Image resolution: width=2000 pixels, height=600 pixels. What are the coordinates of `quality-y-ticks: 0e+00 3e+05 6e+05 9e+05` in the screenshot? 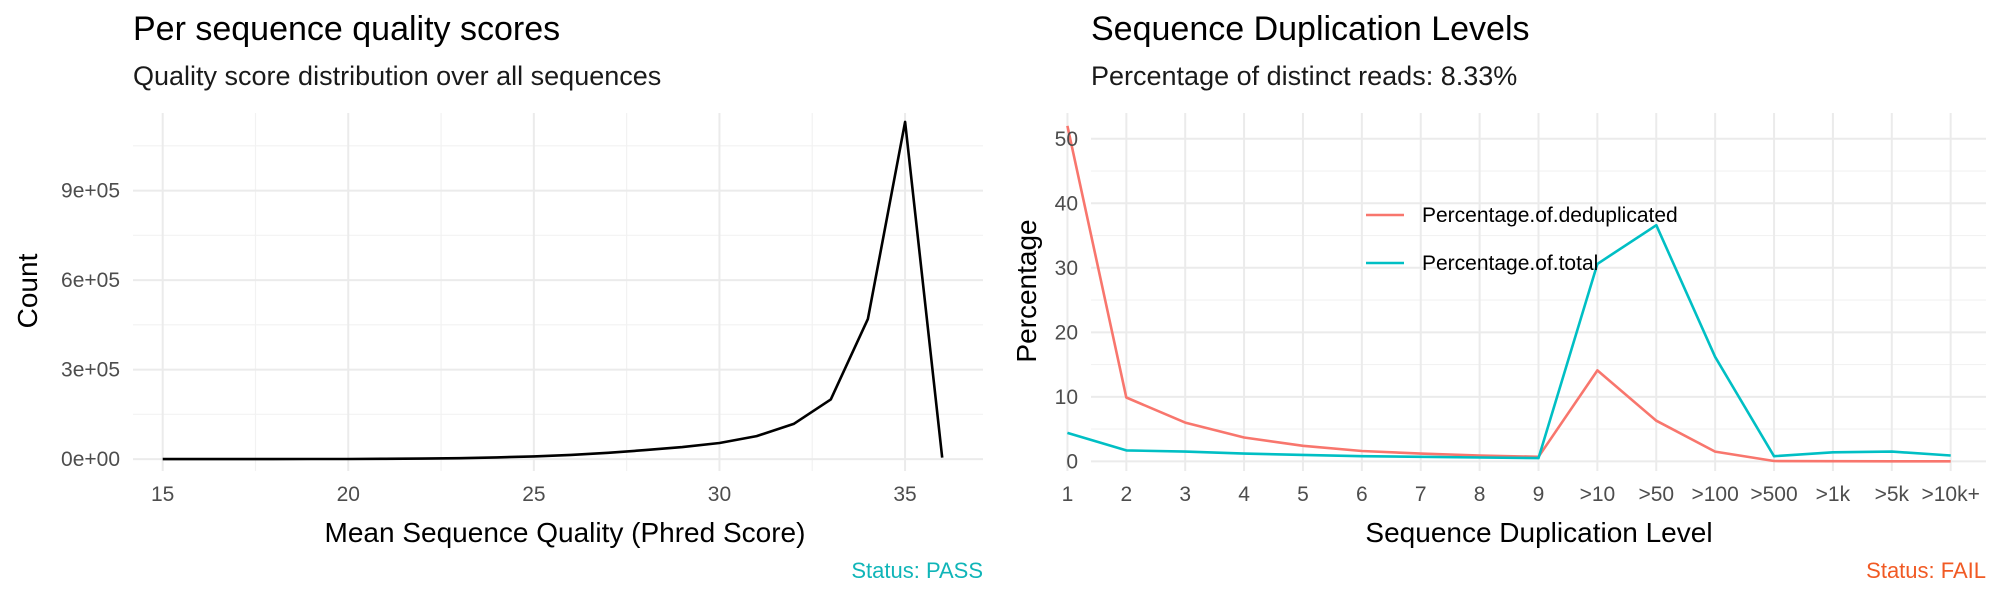 It's located at (90, 326).